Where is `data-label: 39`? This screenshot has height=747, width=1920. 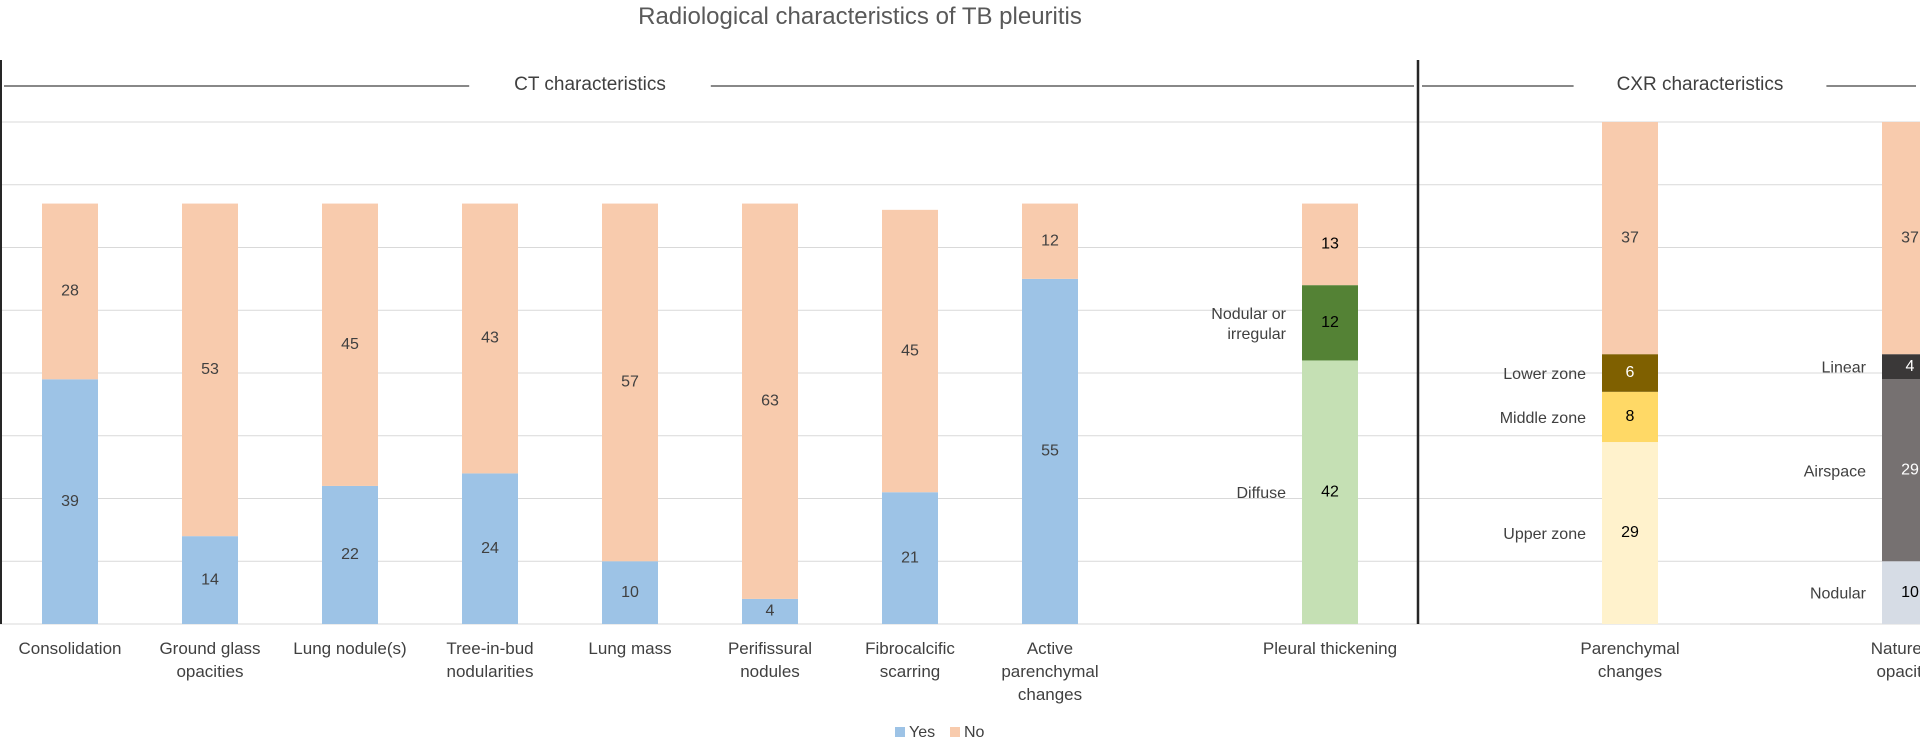 data-label: 39 is located at coordinates (70, 501).